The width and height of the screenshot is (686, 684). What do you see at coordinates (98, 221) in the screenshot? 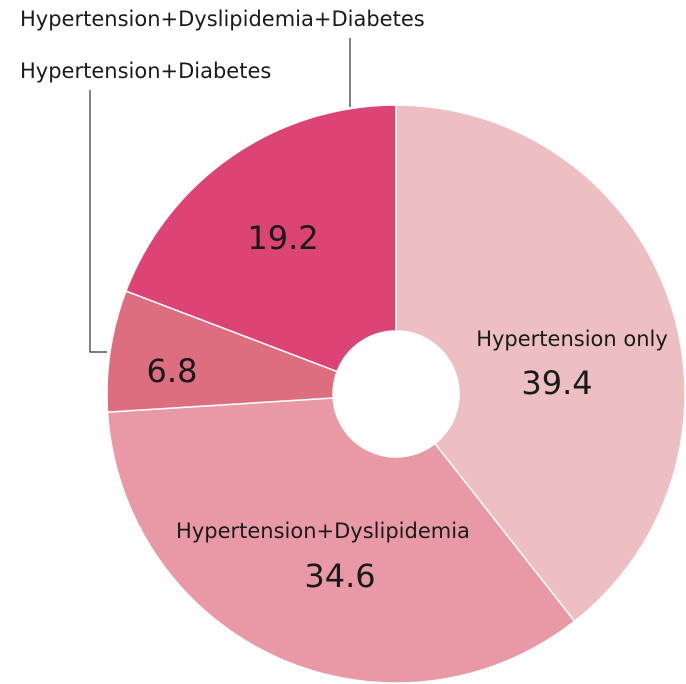
I see `leader-line` at bounding box center [98, 221].